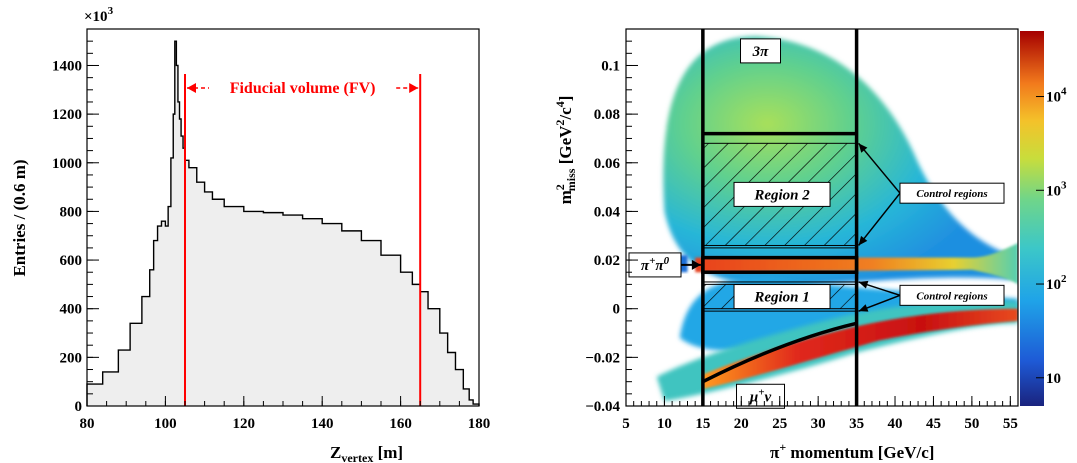 This screenshot has width=1077, height=463. I want to click on x-tick-label: 160, so click(400, 424).